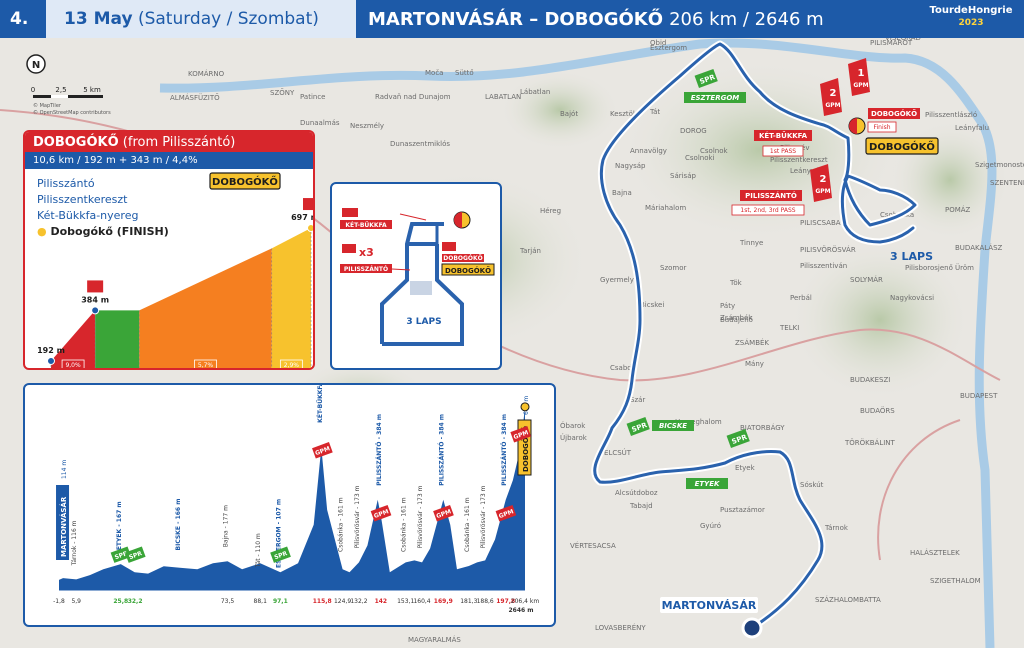  Describe the element at coordinates (322, 601) in the screenshot. I see `profile-km-tick: 115,8` at that location.